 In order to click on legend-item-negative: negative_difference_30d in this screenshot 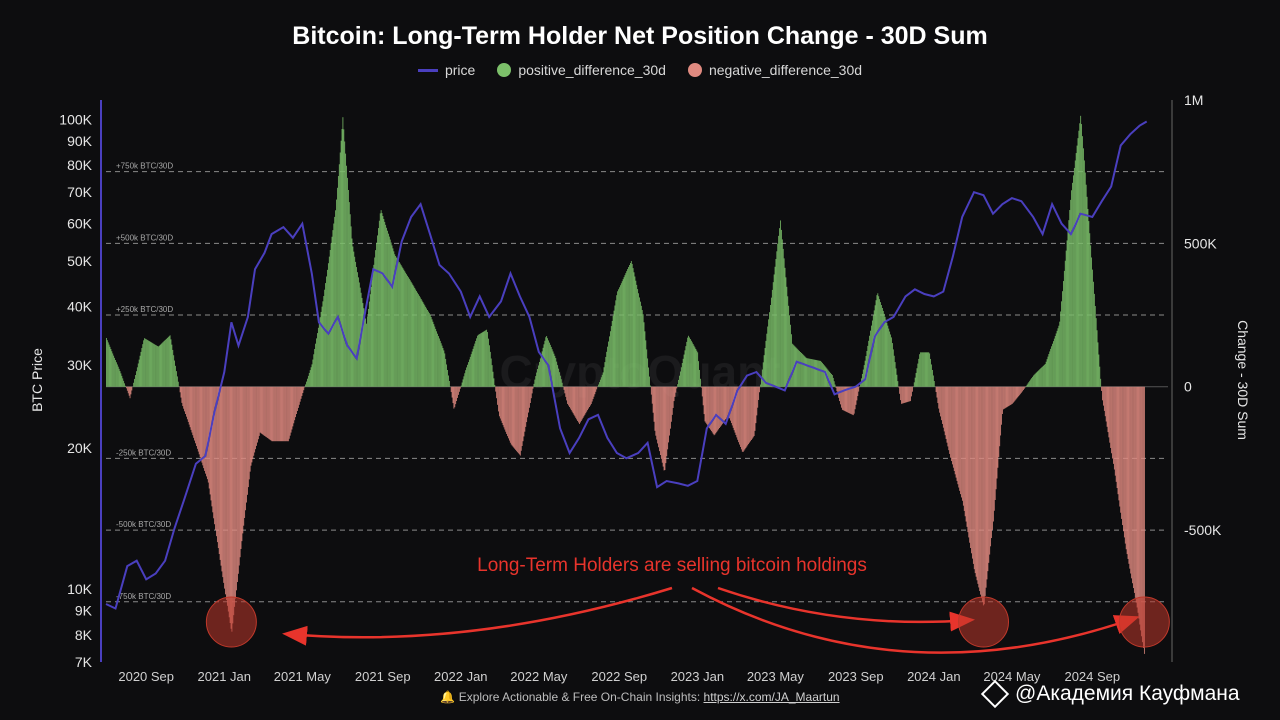, I will do `click(774, 70)`.